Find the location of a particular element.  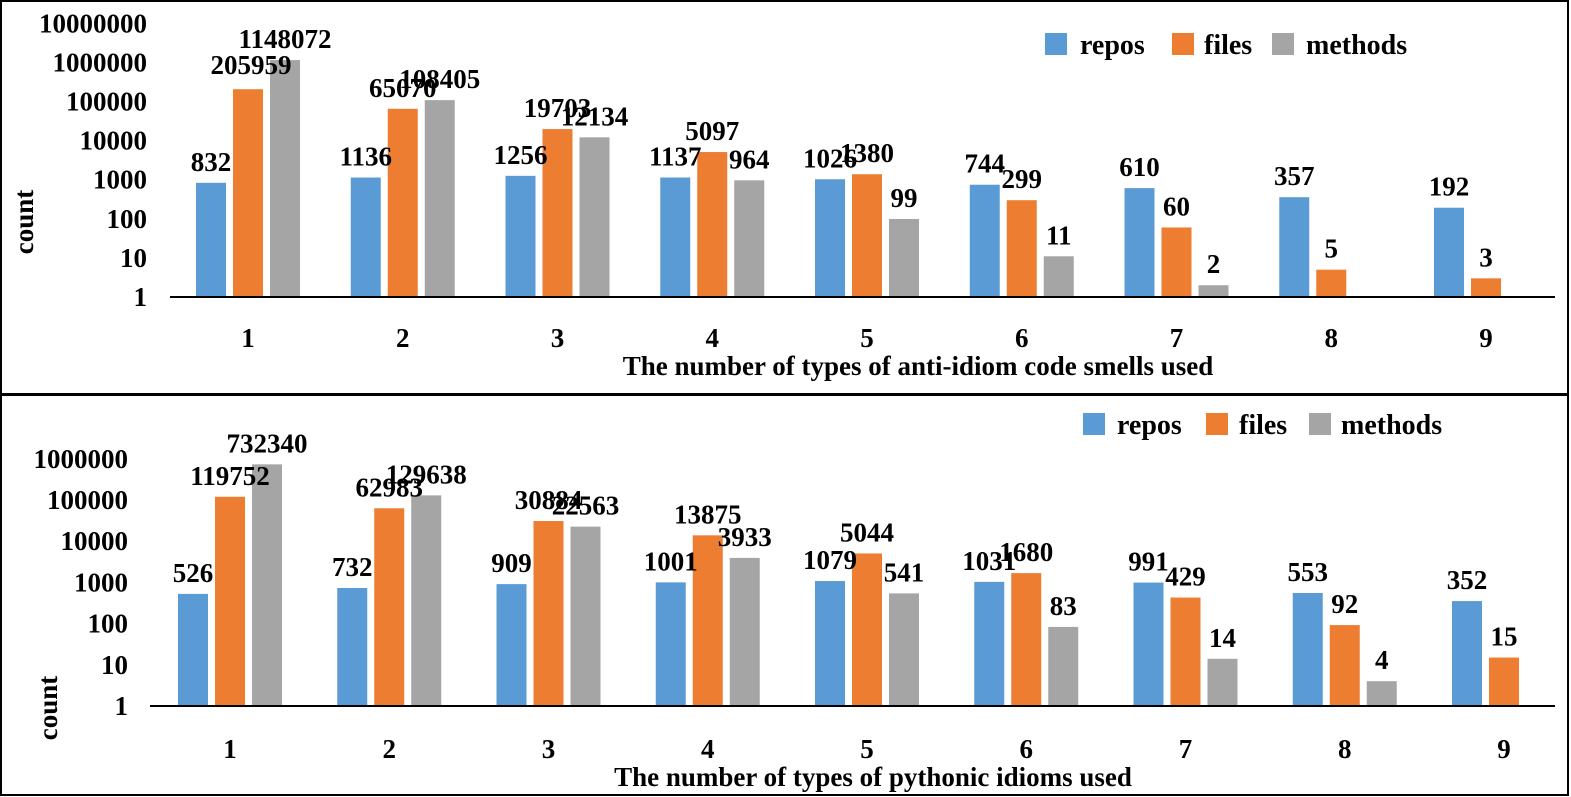

data-label-repos-7: 991 is located at coordinates (1148, 562).